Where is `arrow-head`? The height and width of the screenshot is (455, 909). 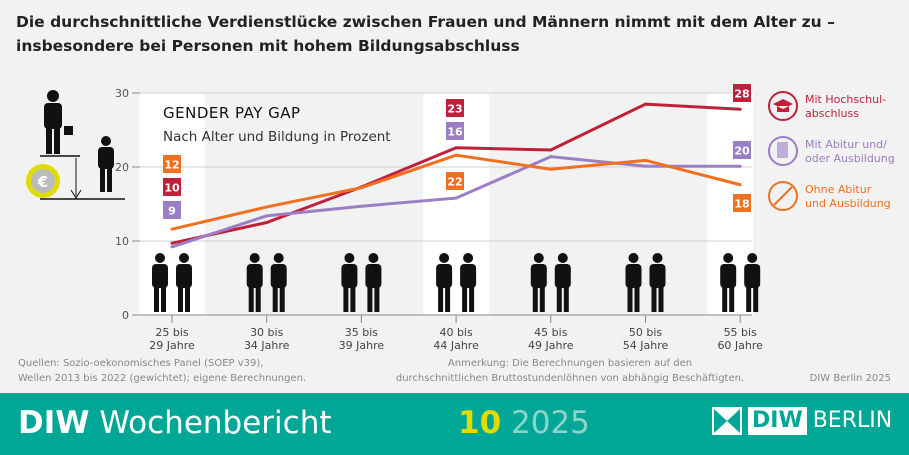
arrow-head is located at coordinates (76, 194).